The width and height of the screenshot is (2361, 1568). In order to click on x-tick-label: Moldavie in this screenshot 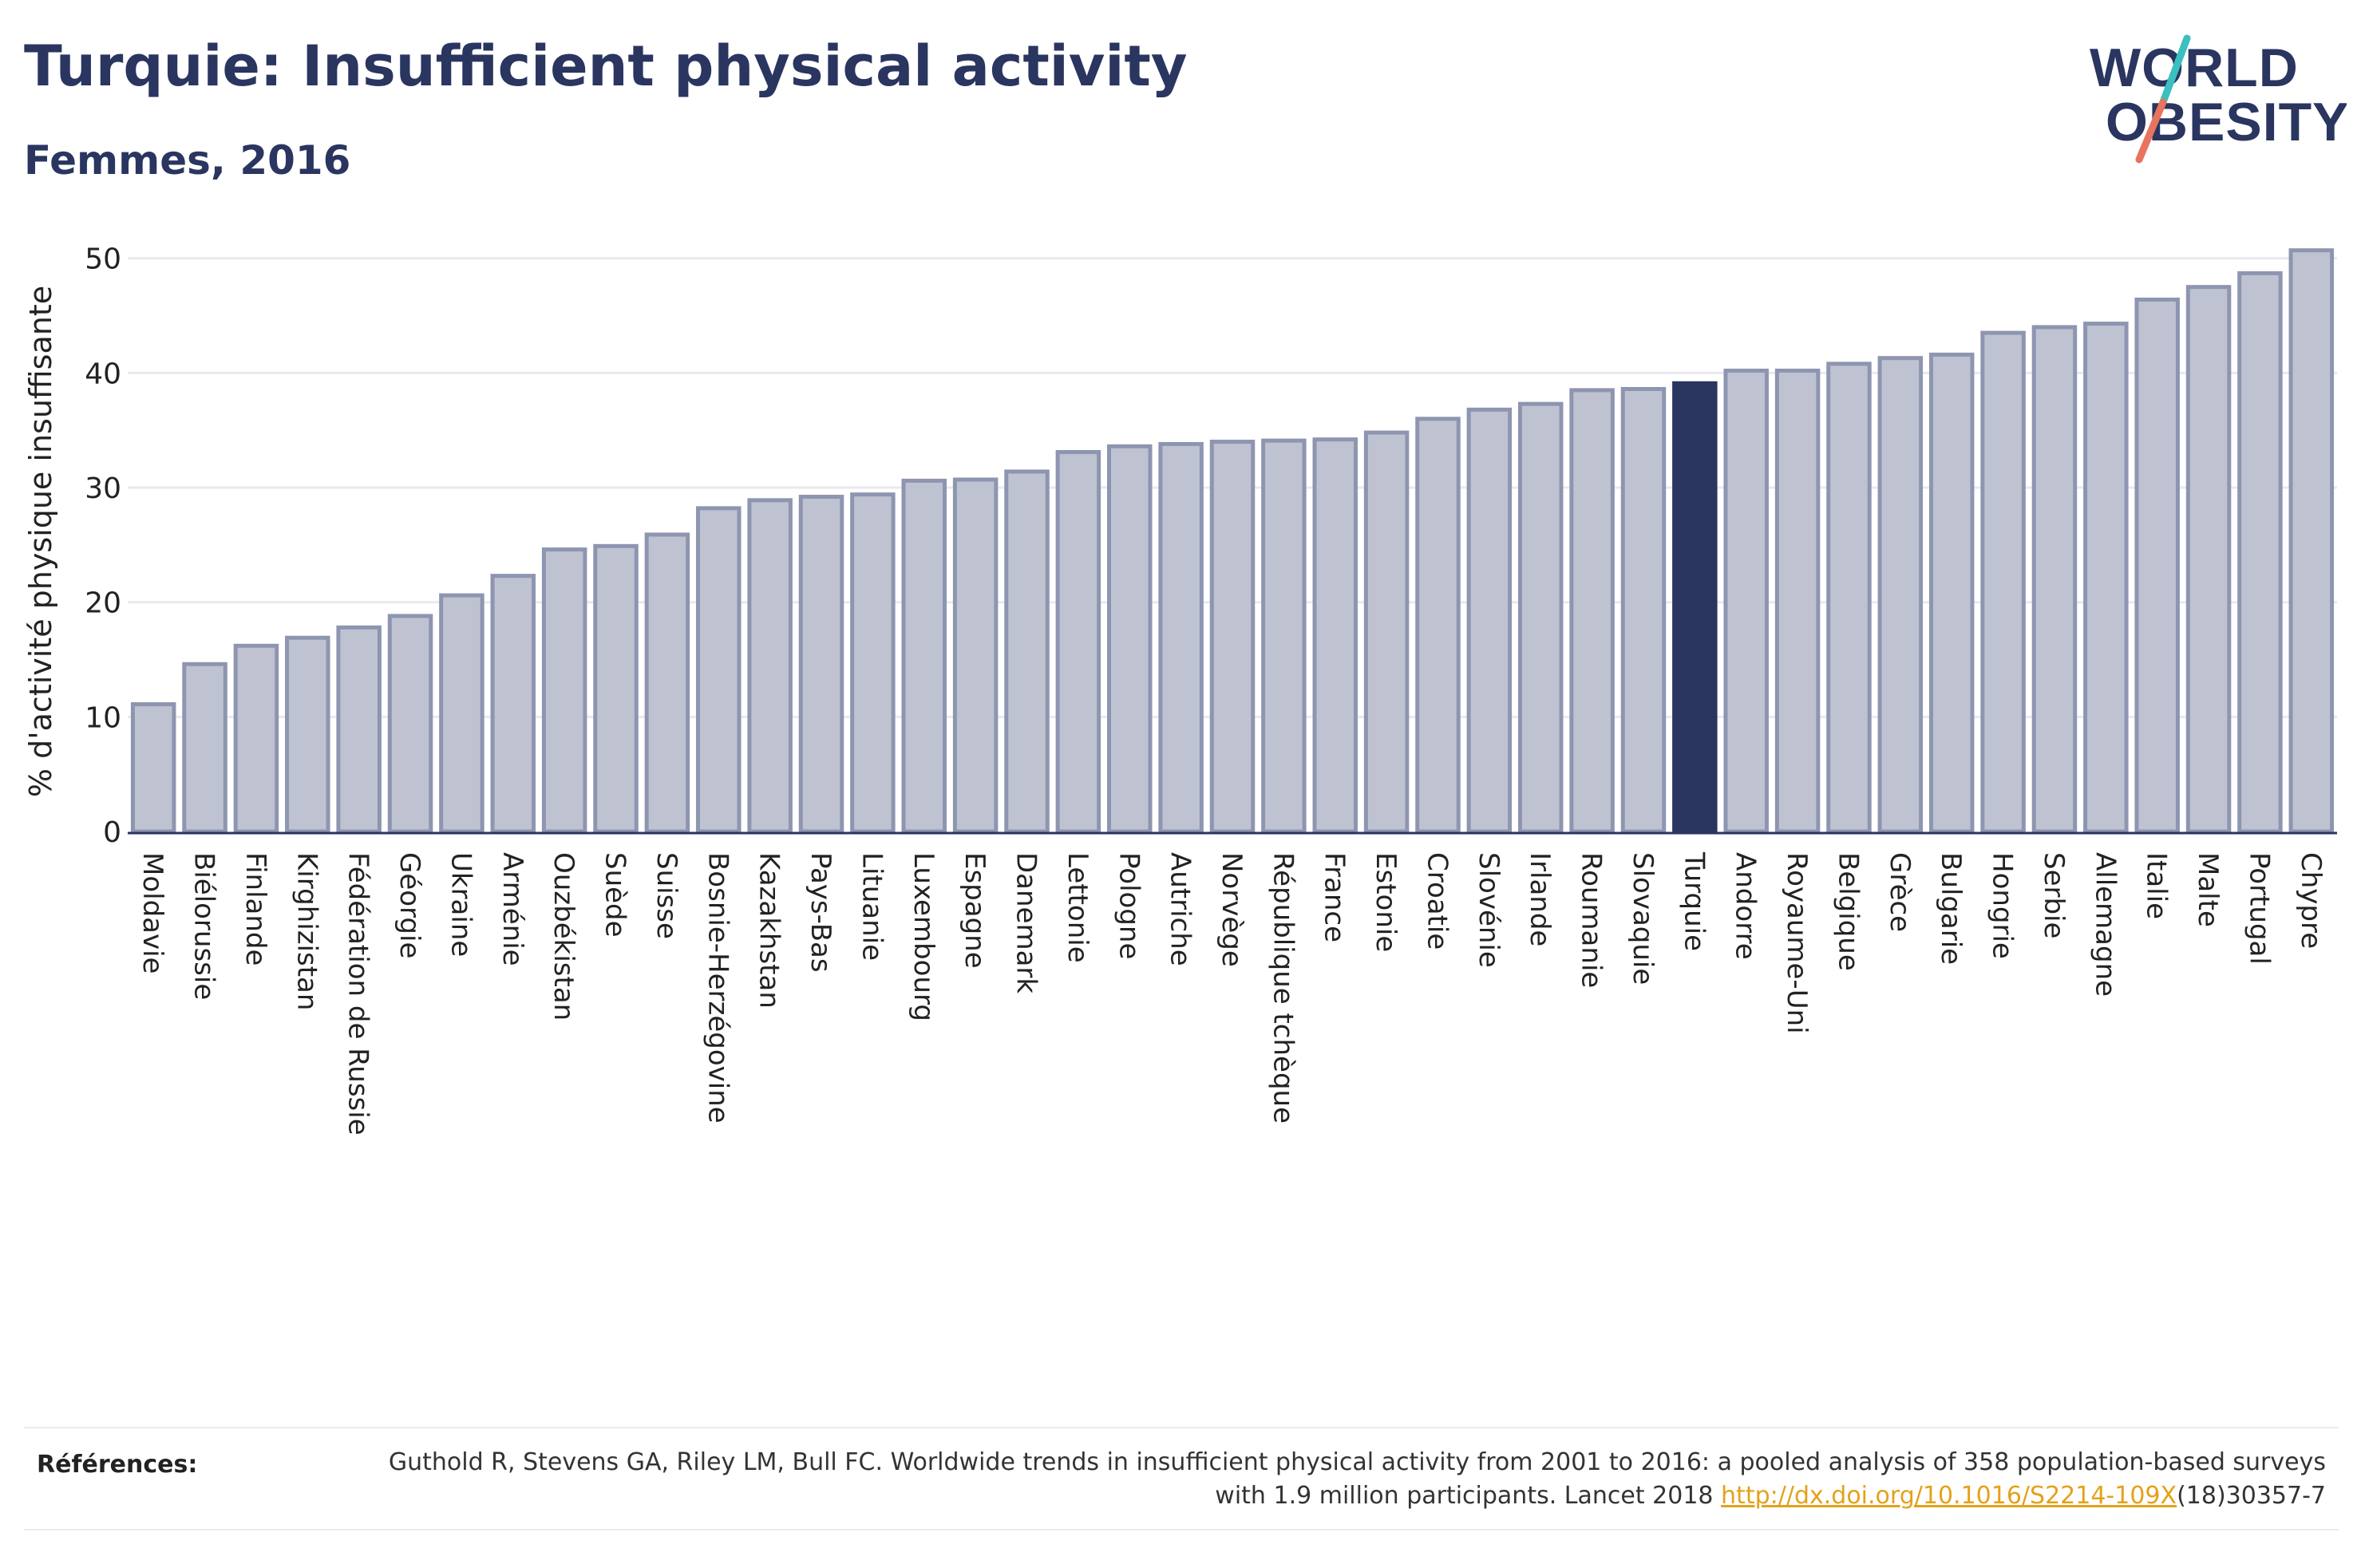, I will do `click(152, 913)`.